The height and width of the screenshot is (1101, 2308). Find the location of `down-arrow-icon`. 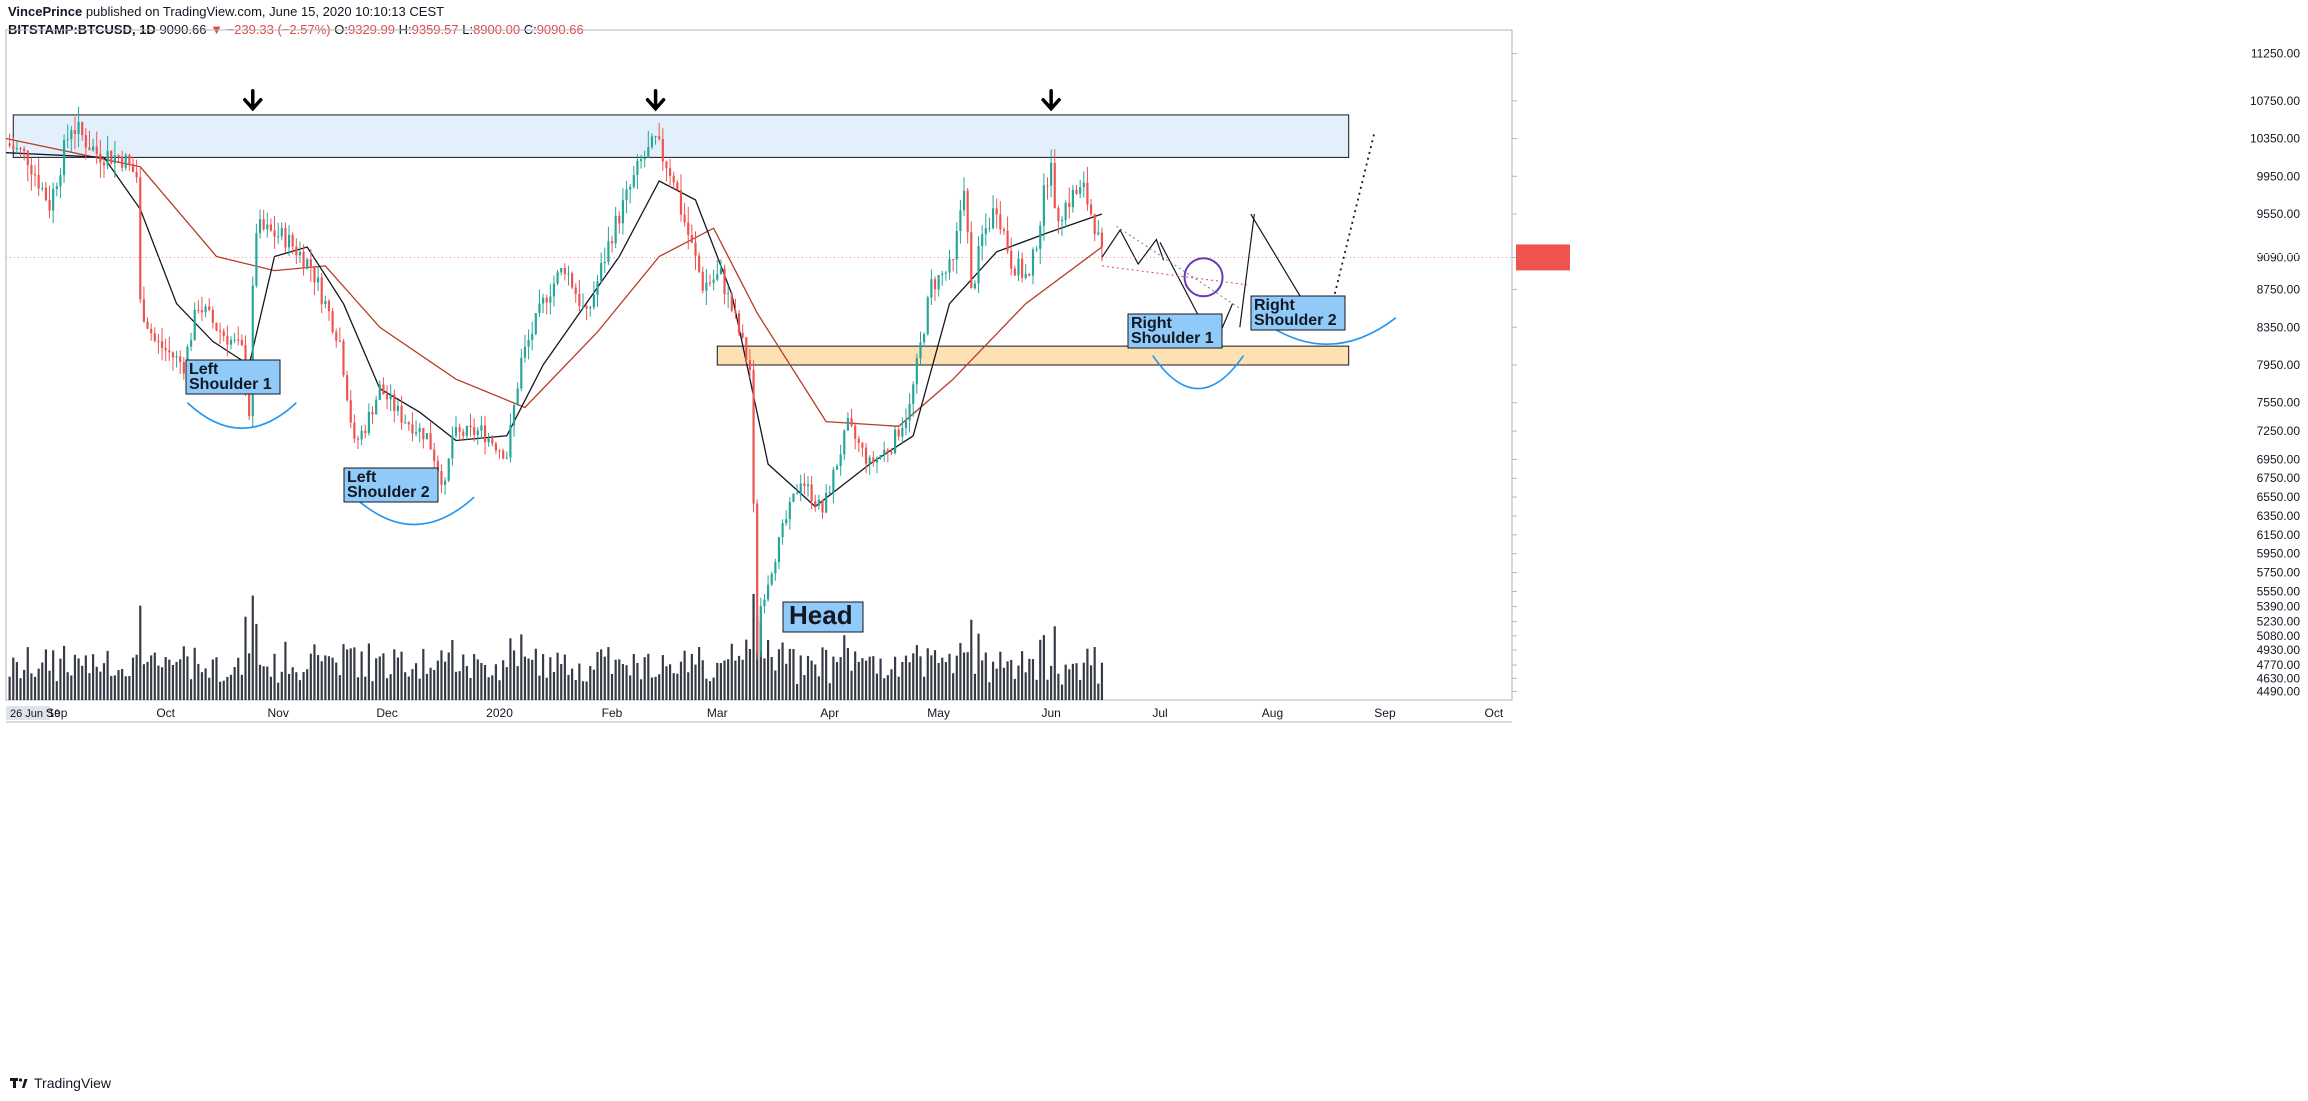

down-arrow-icon is located at coordinates (655, 100).